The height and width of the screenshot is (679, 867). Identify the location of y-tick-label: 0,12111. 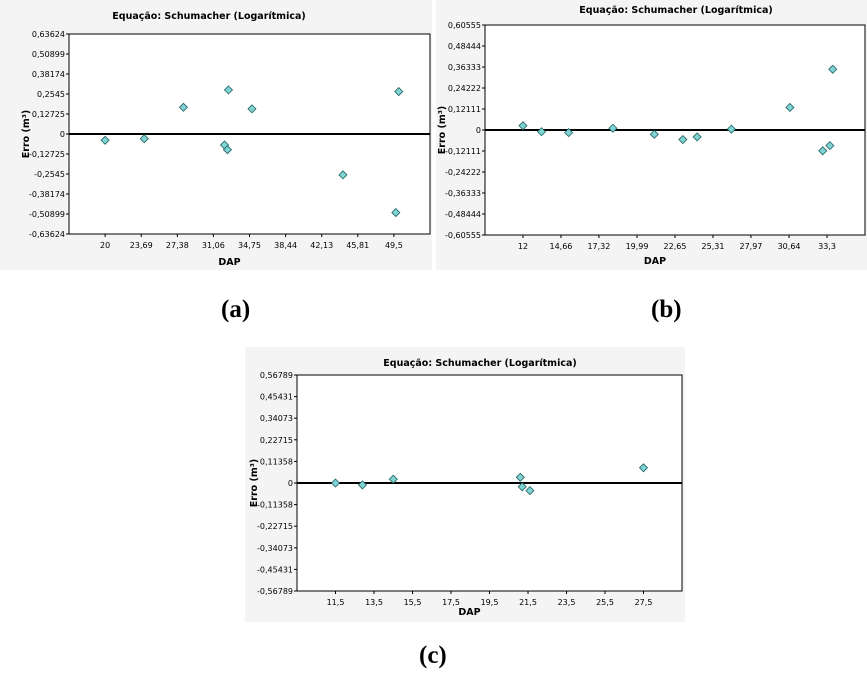
(464, 109).